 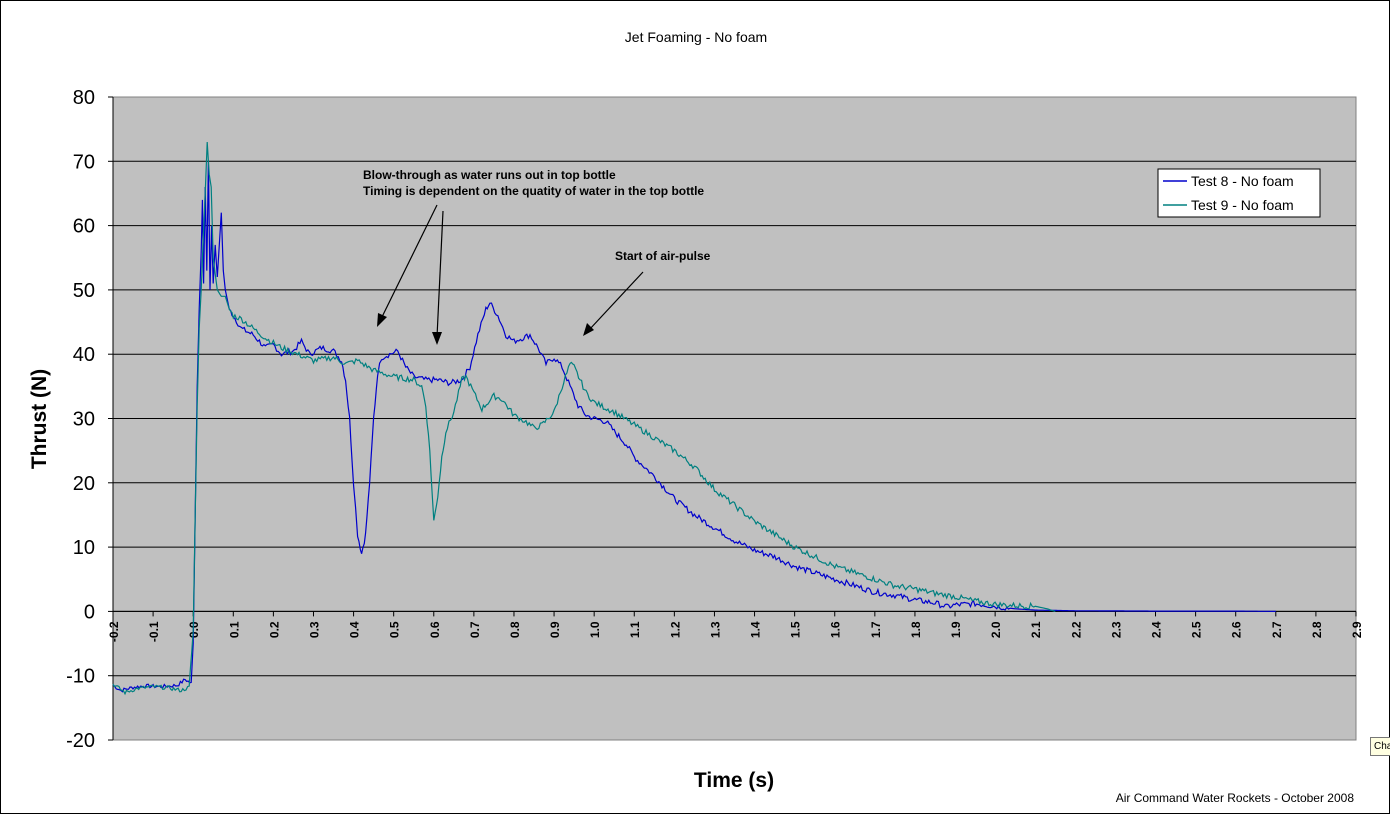 I want to click on x-tick-label: 0.8, so click(x=515, y=629).